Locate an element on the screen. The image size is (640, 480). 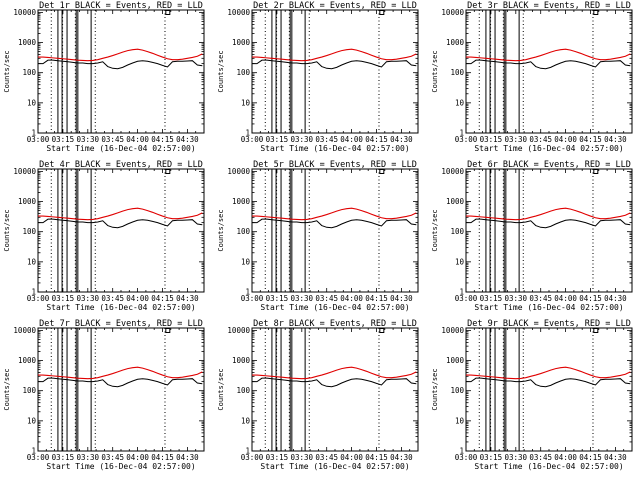
panel-title: Det 8r BLACK = Events, RED = LLD is located at coordinates (335, 324).